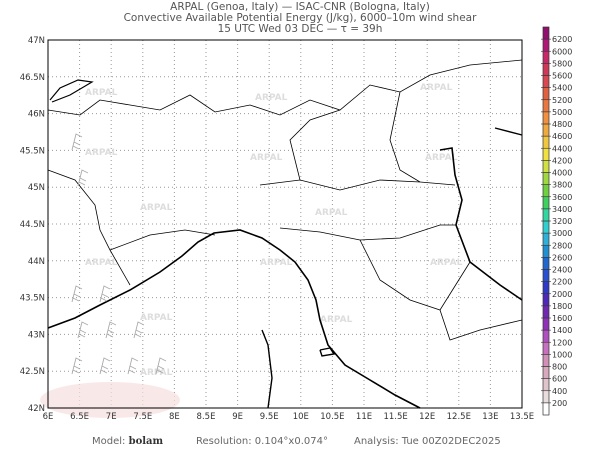 The height and width of the screenshot is (450, 600). What do you see at coordinates (559, 403) in the screenshot?
I see `colorbar-label: 200` at bounding box center [559, 403].